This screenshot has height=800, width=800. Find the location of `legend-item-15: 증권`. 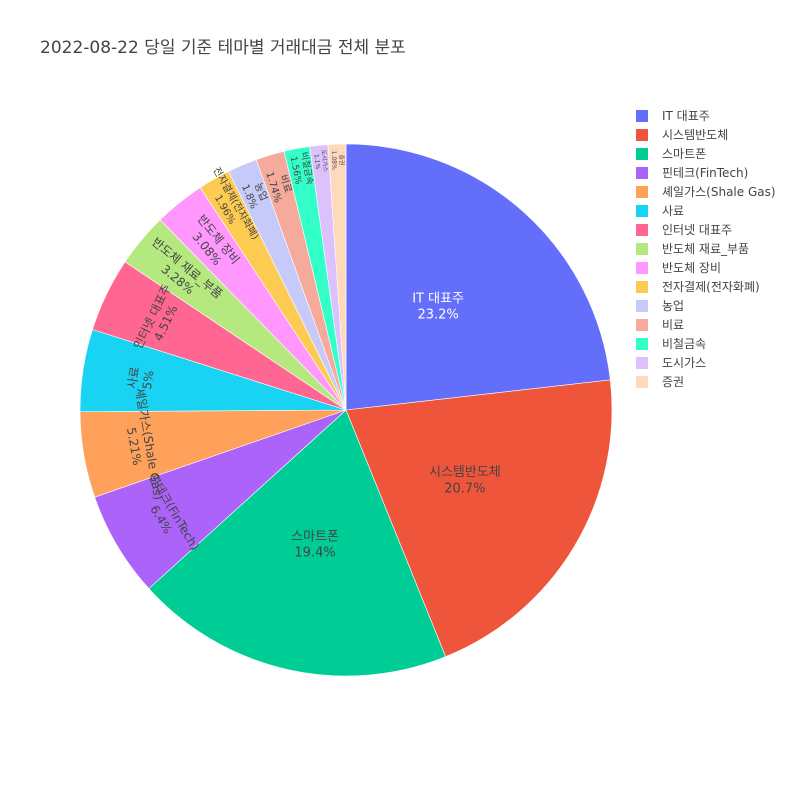

legend-item-15: 증권 is located at coordinates (704, 381).